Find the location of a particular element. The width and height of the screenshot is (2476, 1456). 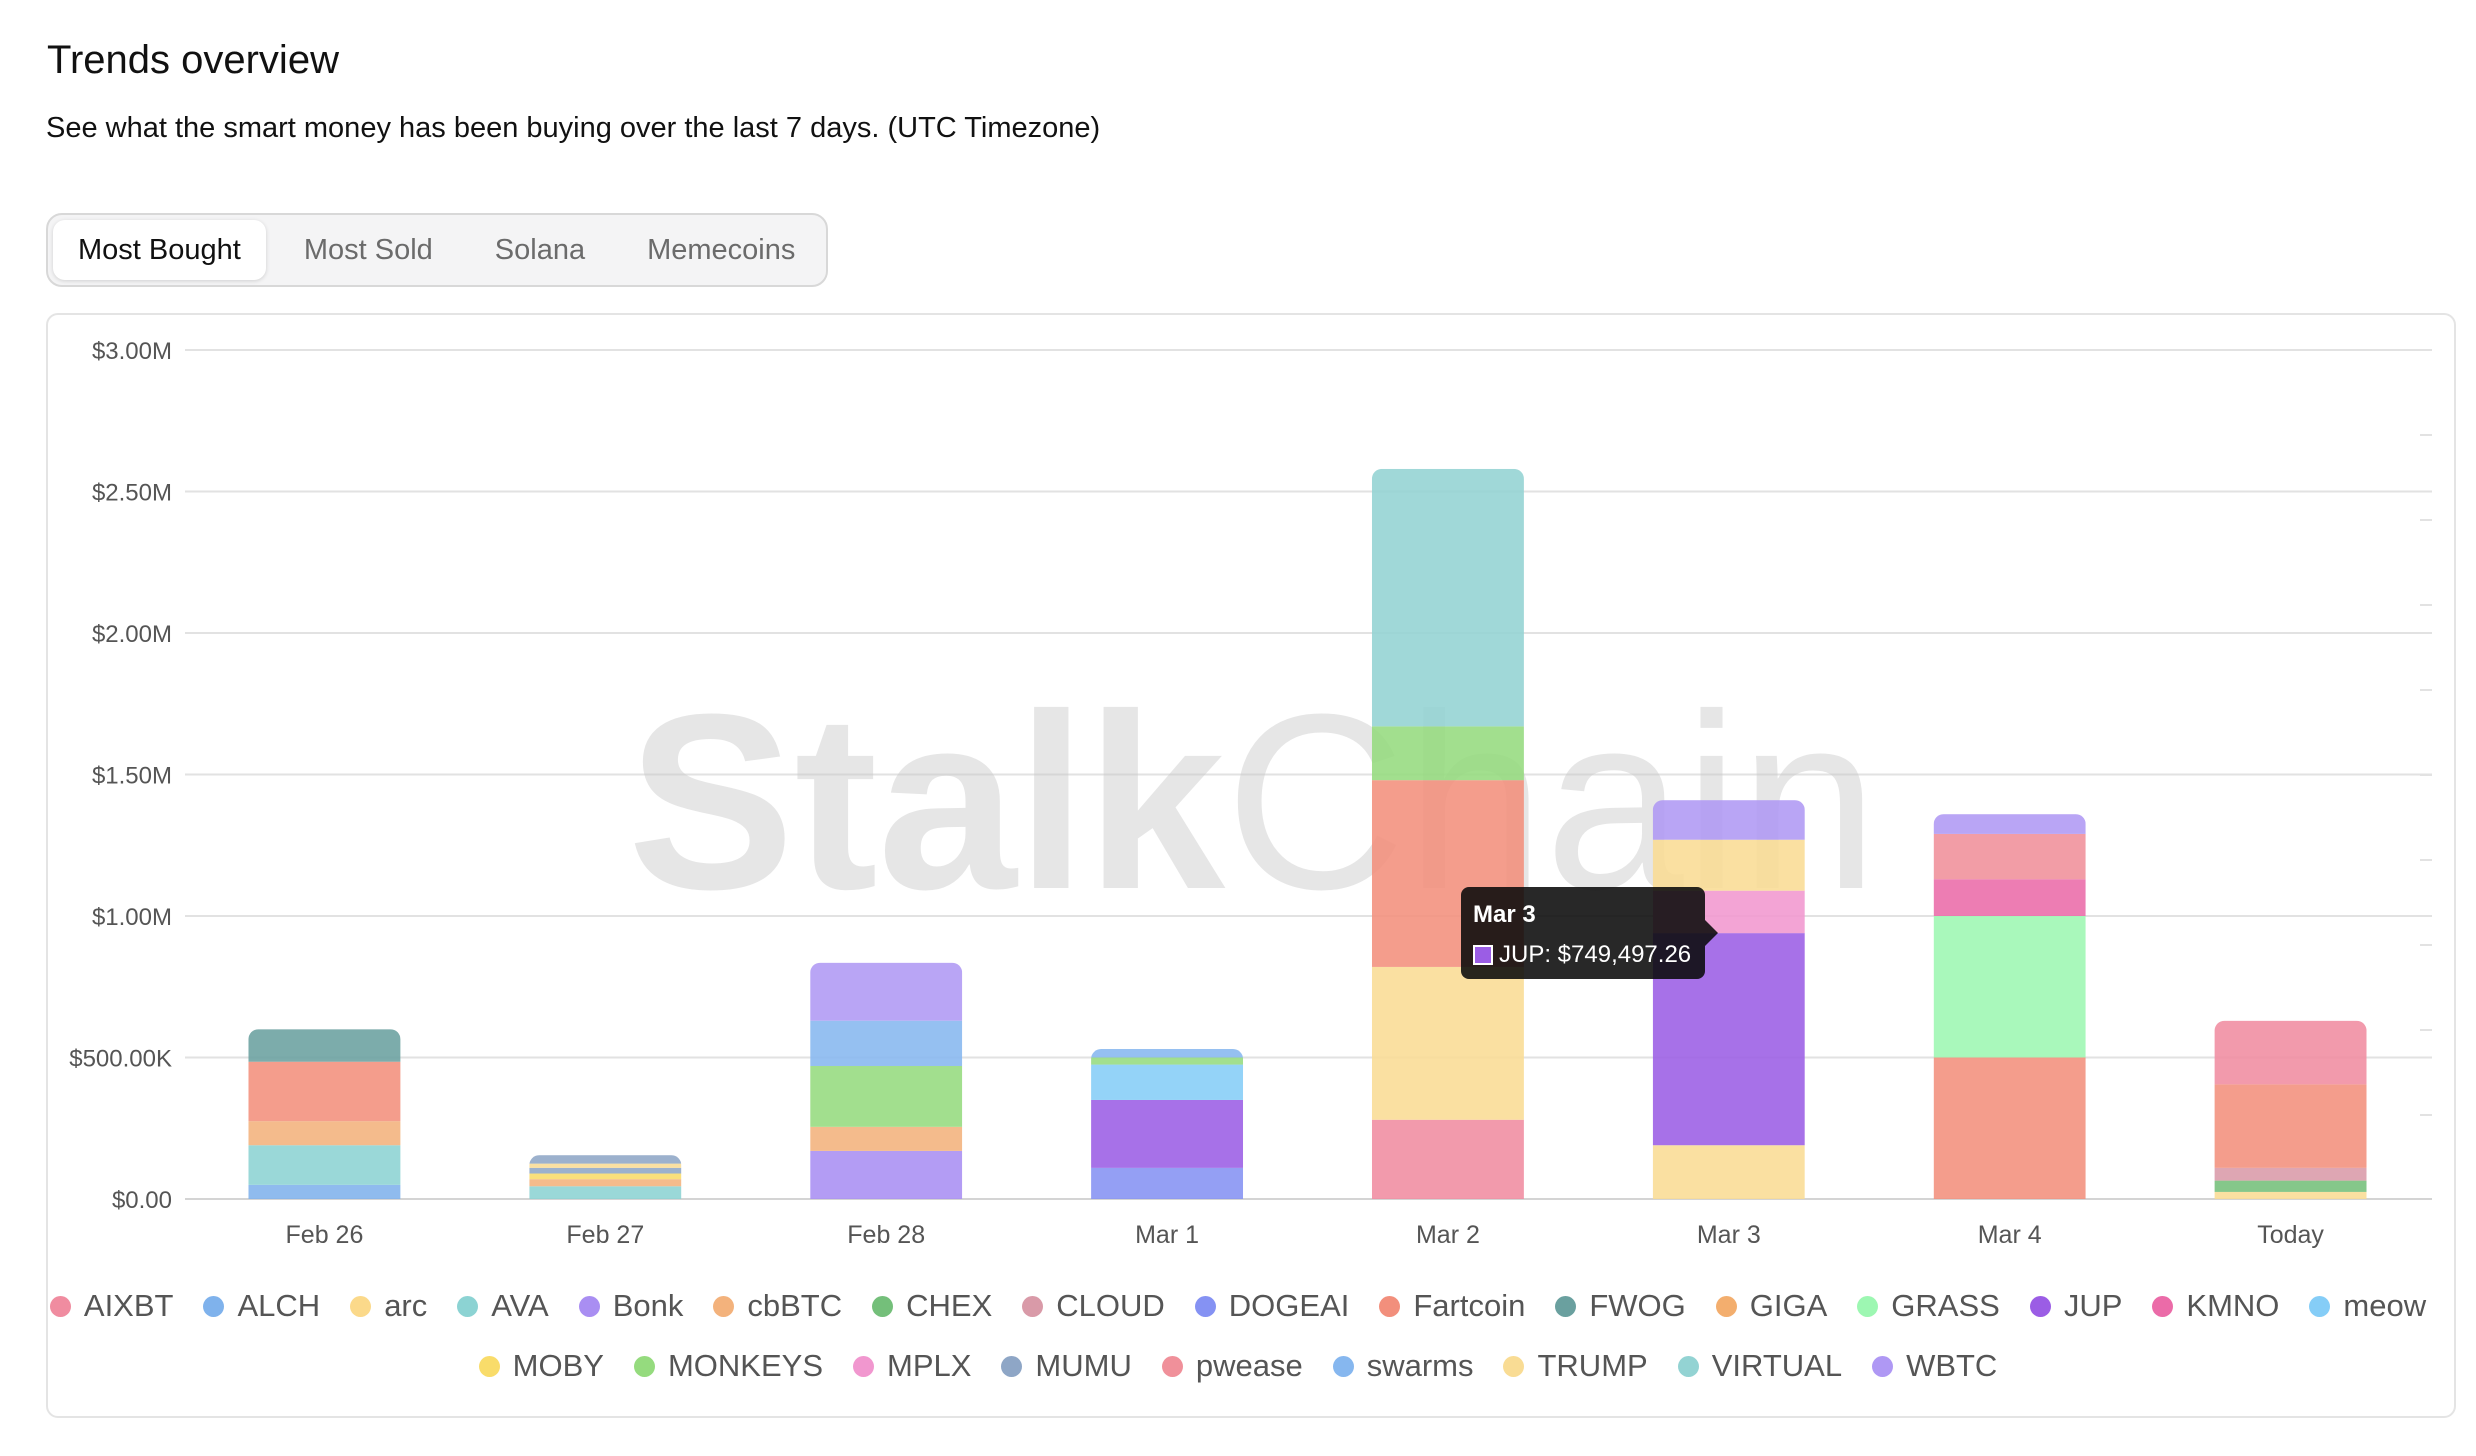

legend-item: Bonk is located at coordinates (630, 1306).